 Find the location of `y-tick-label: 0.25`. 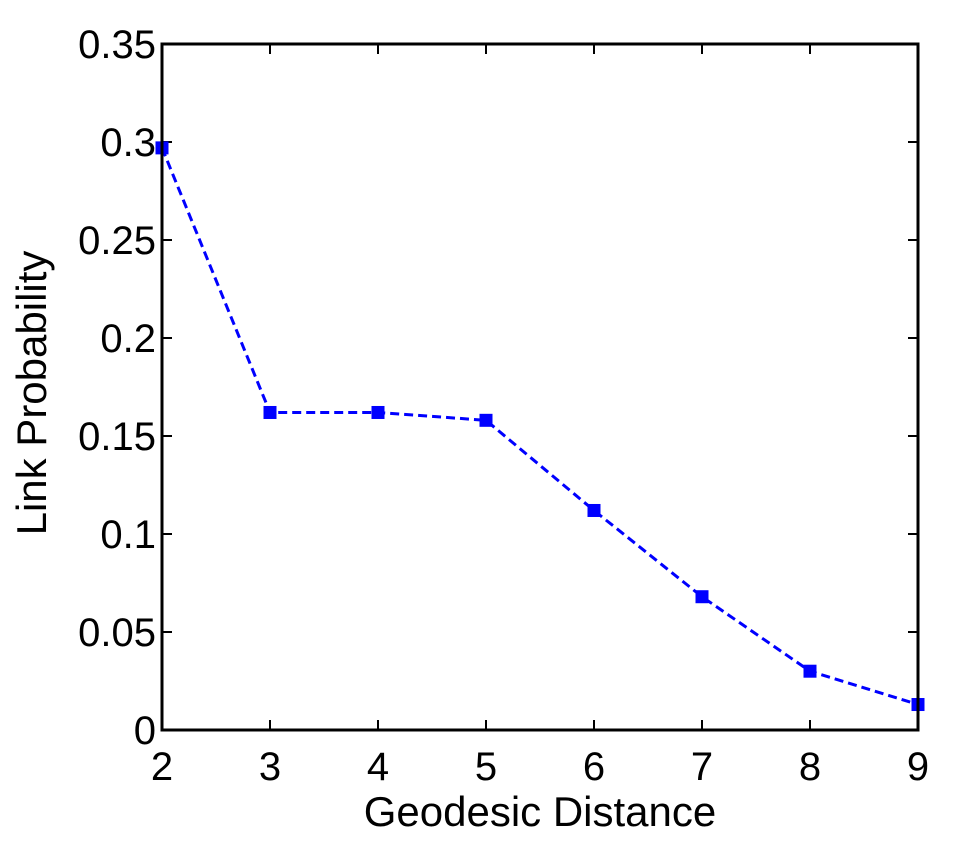

y-tick-label: 0.25 is located at coordinates (117, 241).